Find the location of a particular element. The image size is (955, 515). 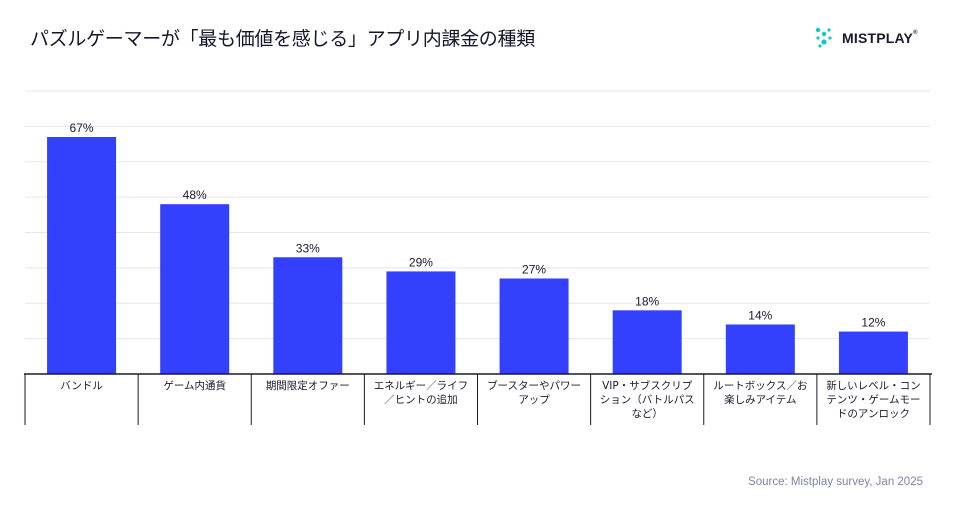

mistplay-logo: MISTPLAY® is located at coordinates (866, 38).